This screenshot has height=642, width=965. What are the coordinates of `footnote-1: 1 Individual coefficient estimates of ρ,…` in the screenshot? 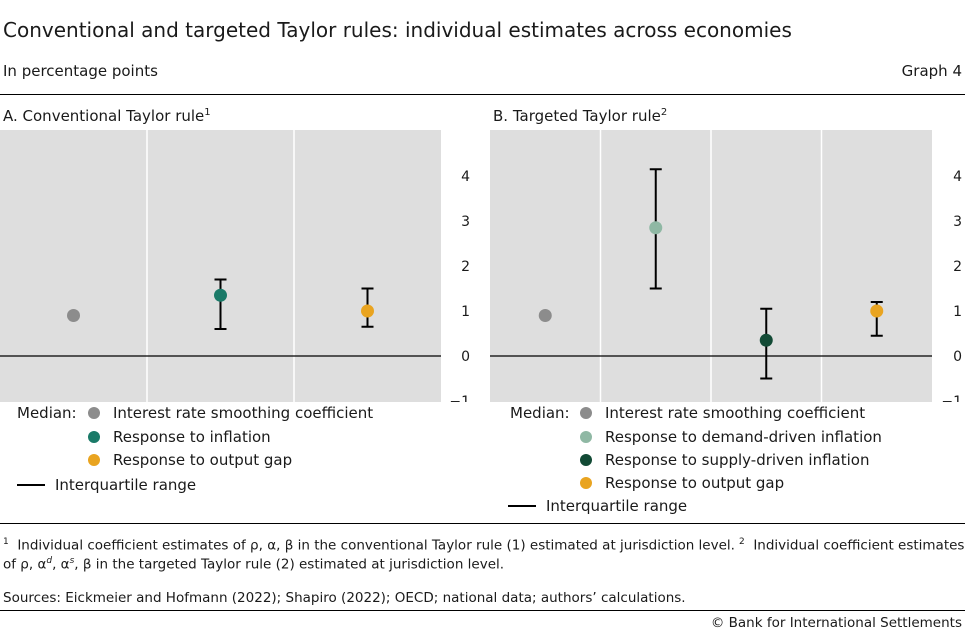 It's located at (369, 545).